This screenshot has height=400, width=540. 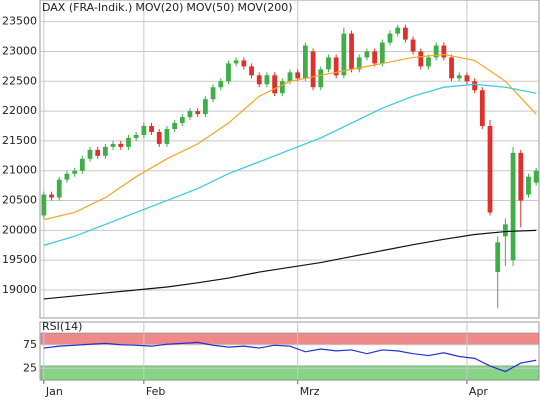 What do you see at coordinates (87, 7) in the screenshot?
I see `legend-entry: DAX (FRA-Indik.)` at bounding box center [87, 7].